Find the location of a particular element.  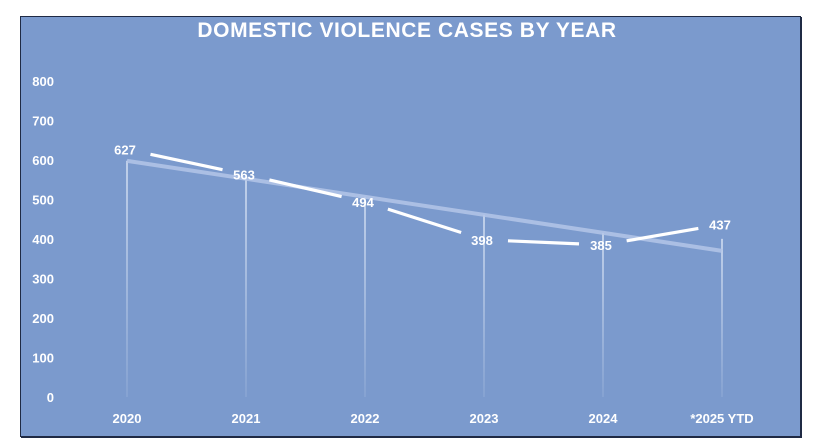

y-tick-label: 800 is located at coordinates (43, 81).